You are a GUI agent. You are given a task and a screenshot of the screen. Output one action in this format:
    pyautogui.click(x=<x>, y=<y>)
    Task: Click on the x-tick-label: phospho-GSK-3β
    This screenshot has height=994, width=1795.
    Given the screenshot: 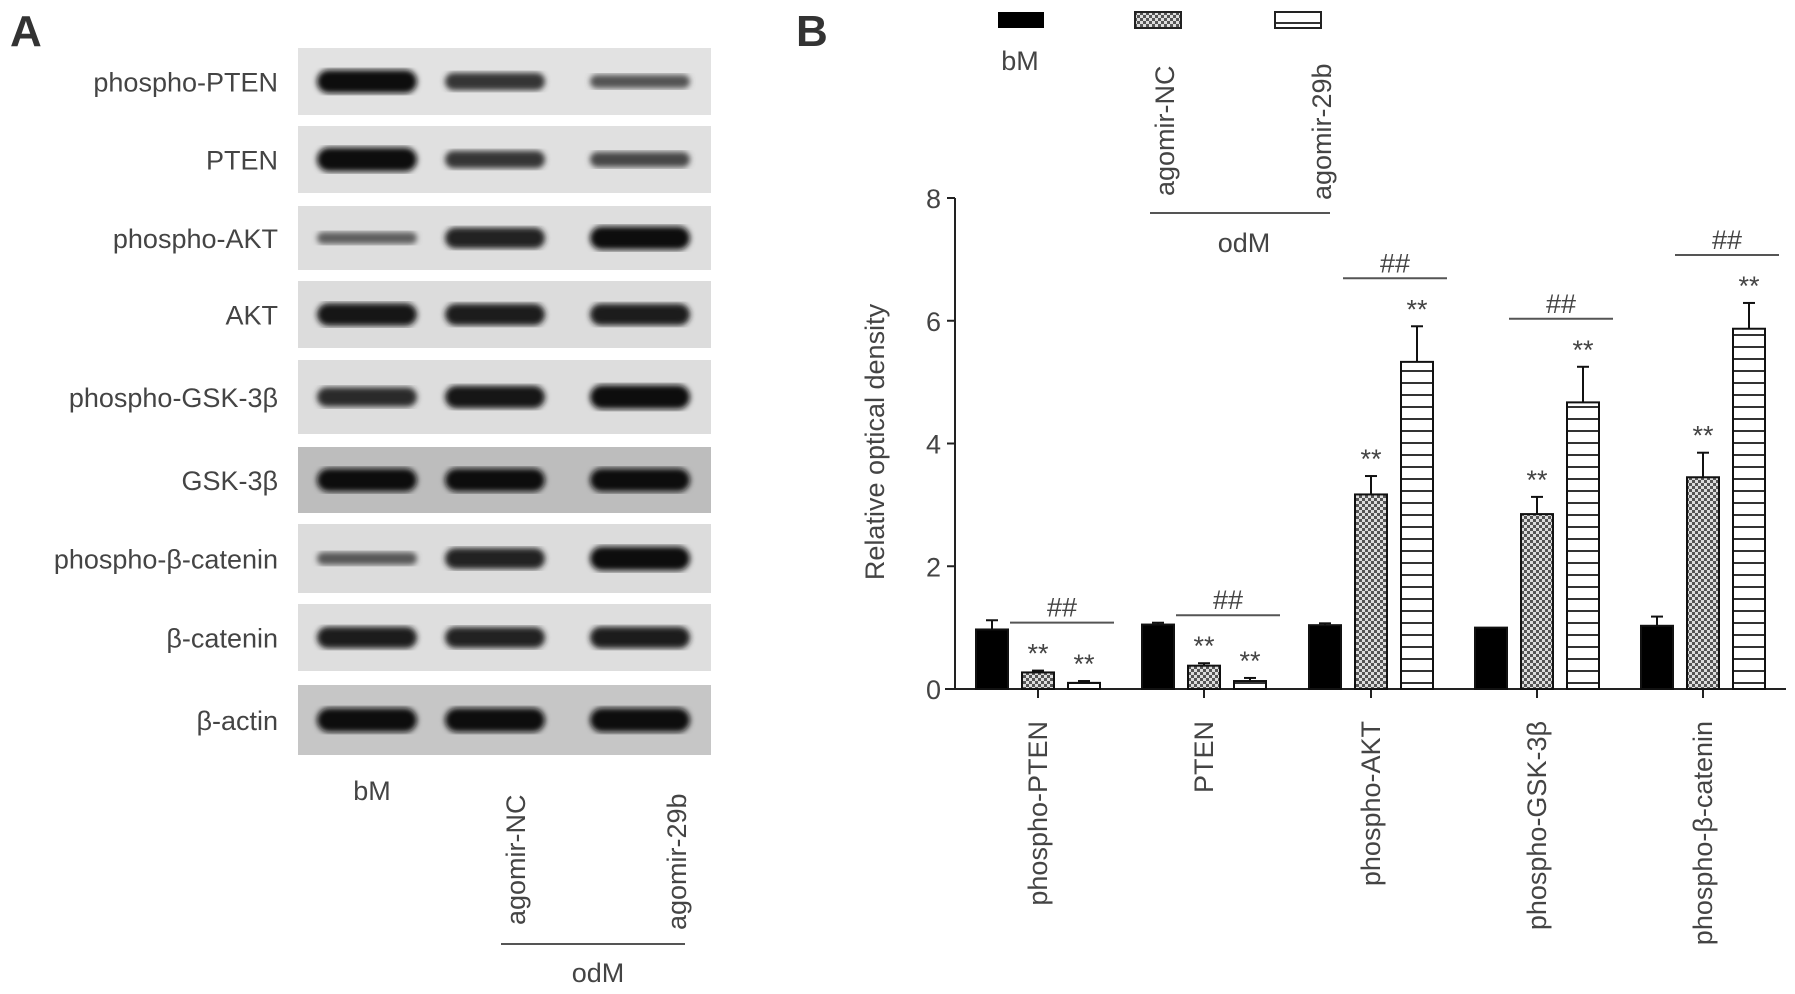 What is the action you would take?
    pyautogui.click(x=1537, y=825)
    